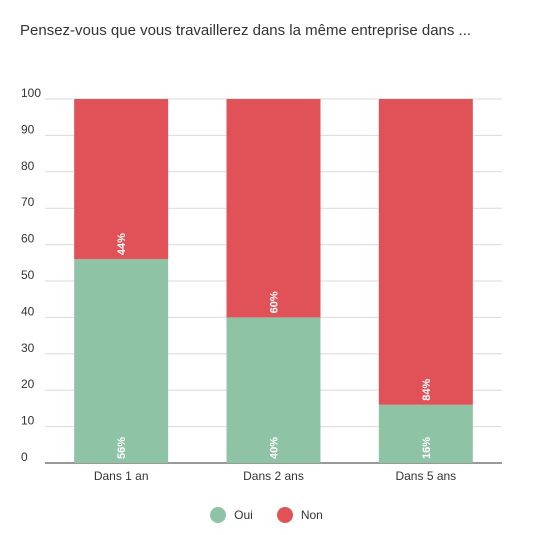 This screenshot has height=535, width=533. What do you see at coordinates (284, 515) in the screenshot?
I see `legend-swatch-non` at bounding box center [284, 515].